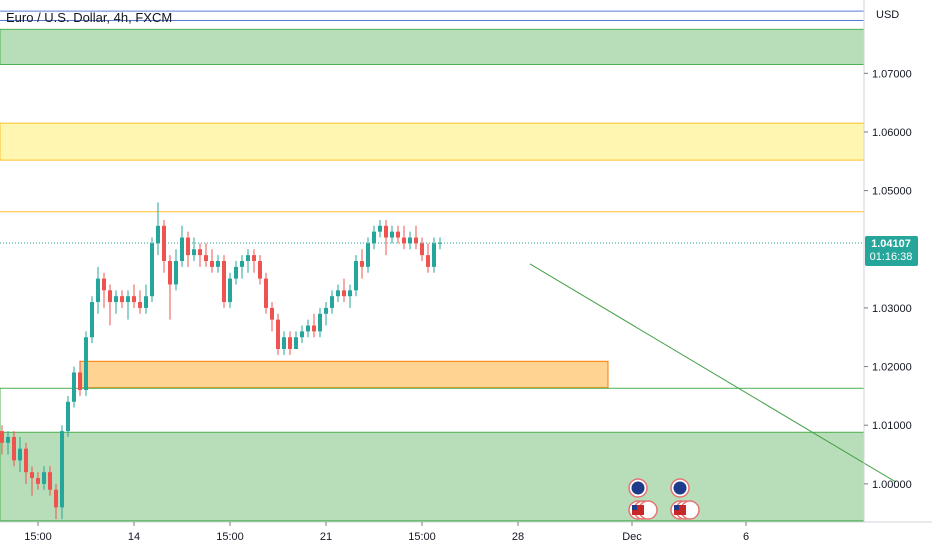 Image resolution: width=932 pixels, height=550 pixels. Describe the element at coordinates (892, 426) in the screenshot. I see `y-tick-label: 1.01000` at that location.